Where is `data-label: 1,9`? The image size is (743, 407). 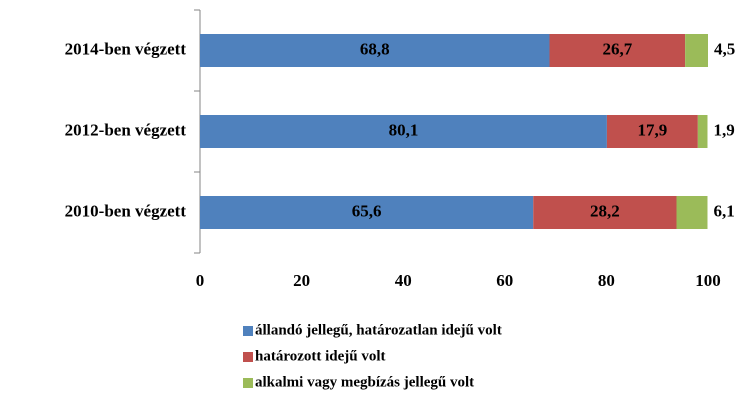 data-label: 1,9 is located at coordinates (723, 129).